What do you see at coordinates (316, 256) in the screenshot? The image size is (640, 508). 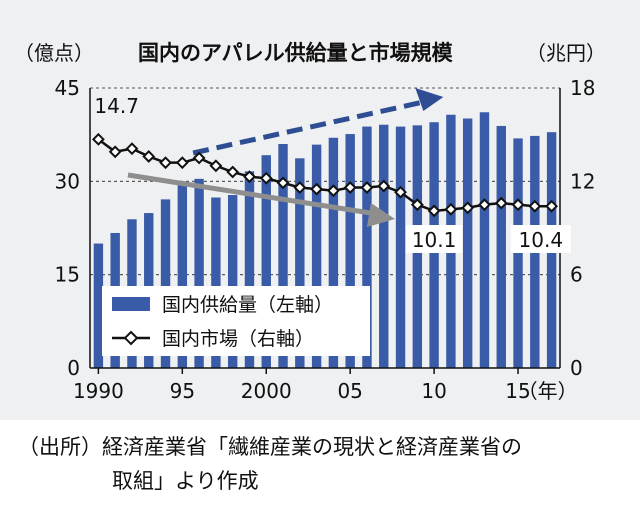 I see `bar-2003` at bounding box center [316, 256].